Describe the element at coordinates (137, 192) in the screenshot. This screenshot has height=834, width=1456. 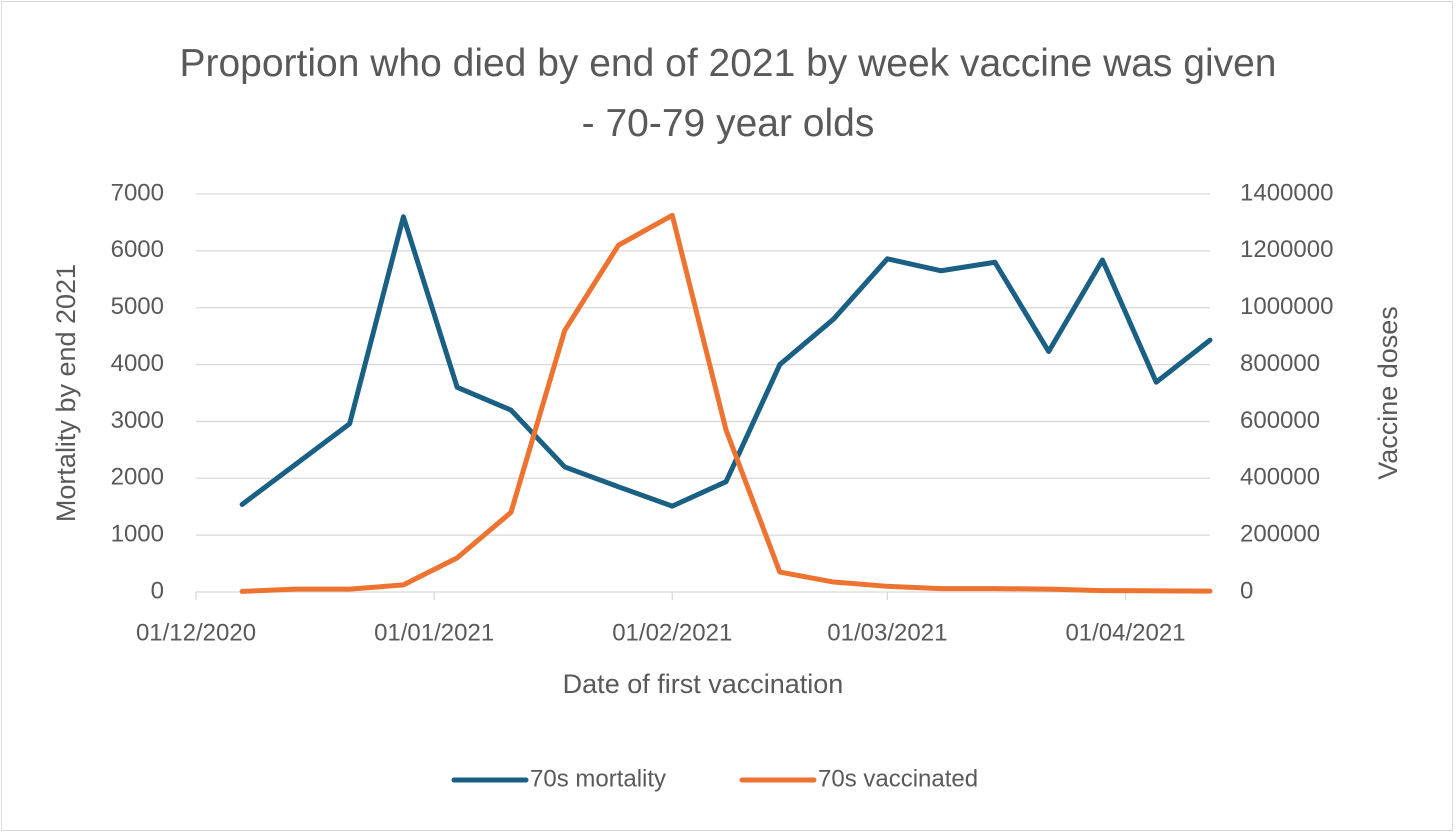
I see `y-tick-label: 7000` at that location.